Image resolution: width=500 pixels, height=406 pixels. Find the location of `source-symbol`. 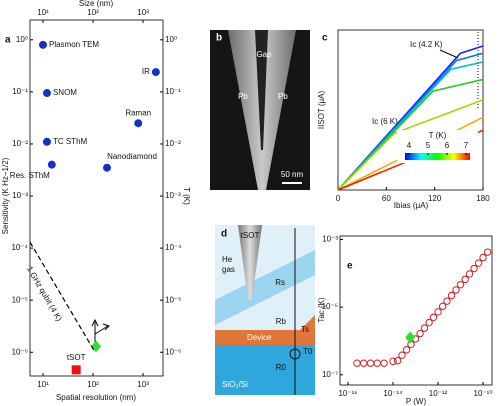

source-symbol is located at coordinates (295, 354).